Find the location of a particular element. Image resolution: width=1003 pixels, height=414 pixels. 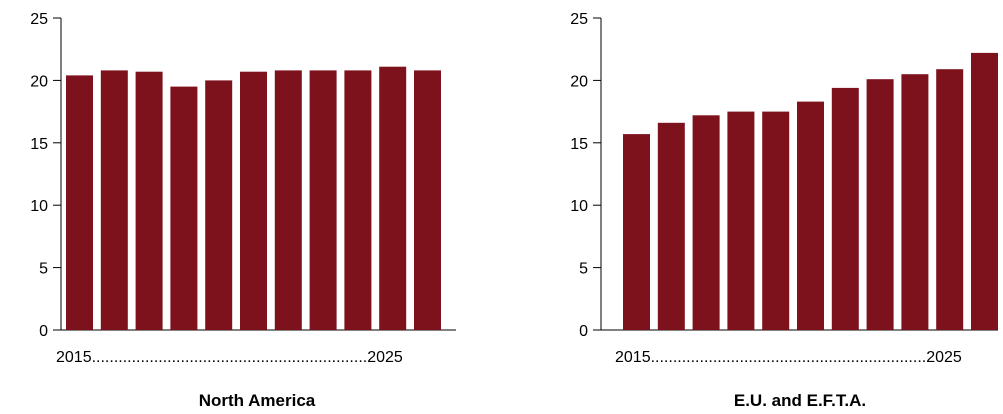

chart-title: North America is located at coordinates (257, 400).